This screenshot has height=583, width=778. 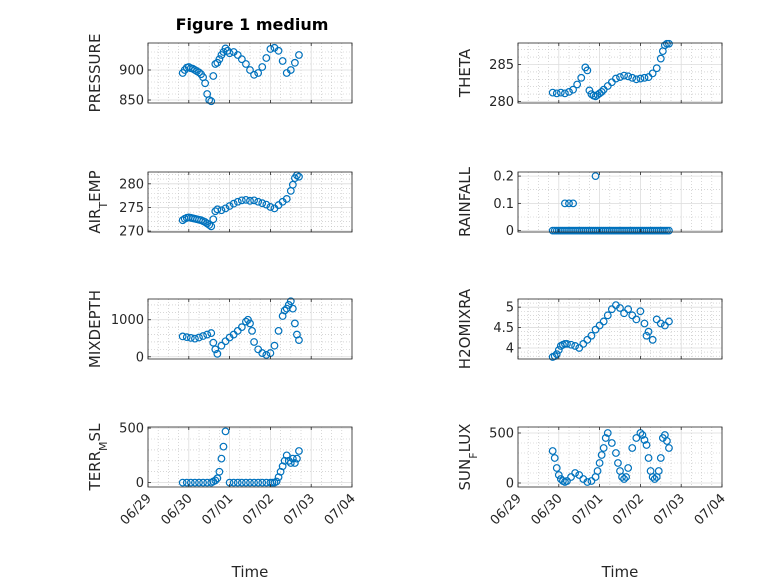 What do you see at coordinates (131, 101) in the screenshot?
I see `y-tick-label: 850` at bounding box center [131, 101].